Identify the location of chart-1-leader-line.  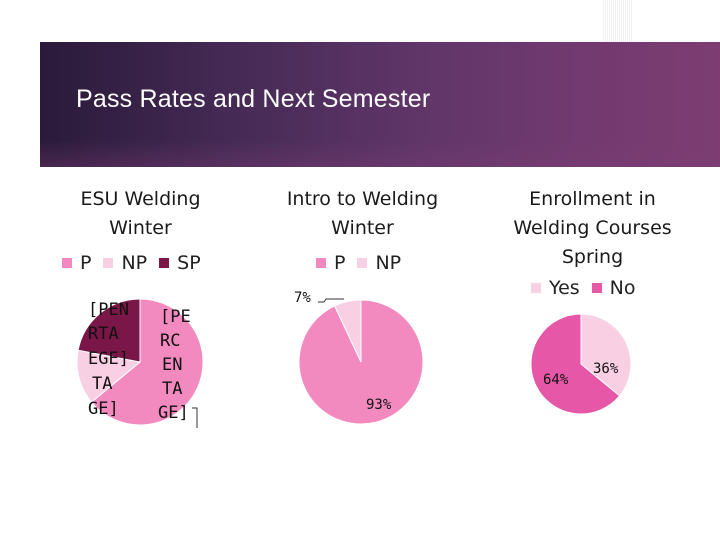
(195, 417).